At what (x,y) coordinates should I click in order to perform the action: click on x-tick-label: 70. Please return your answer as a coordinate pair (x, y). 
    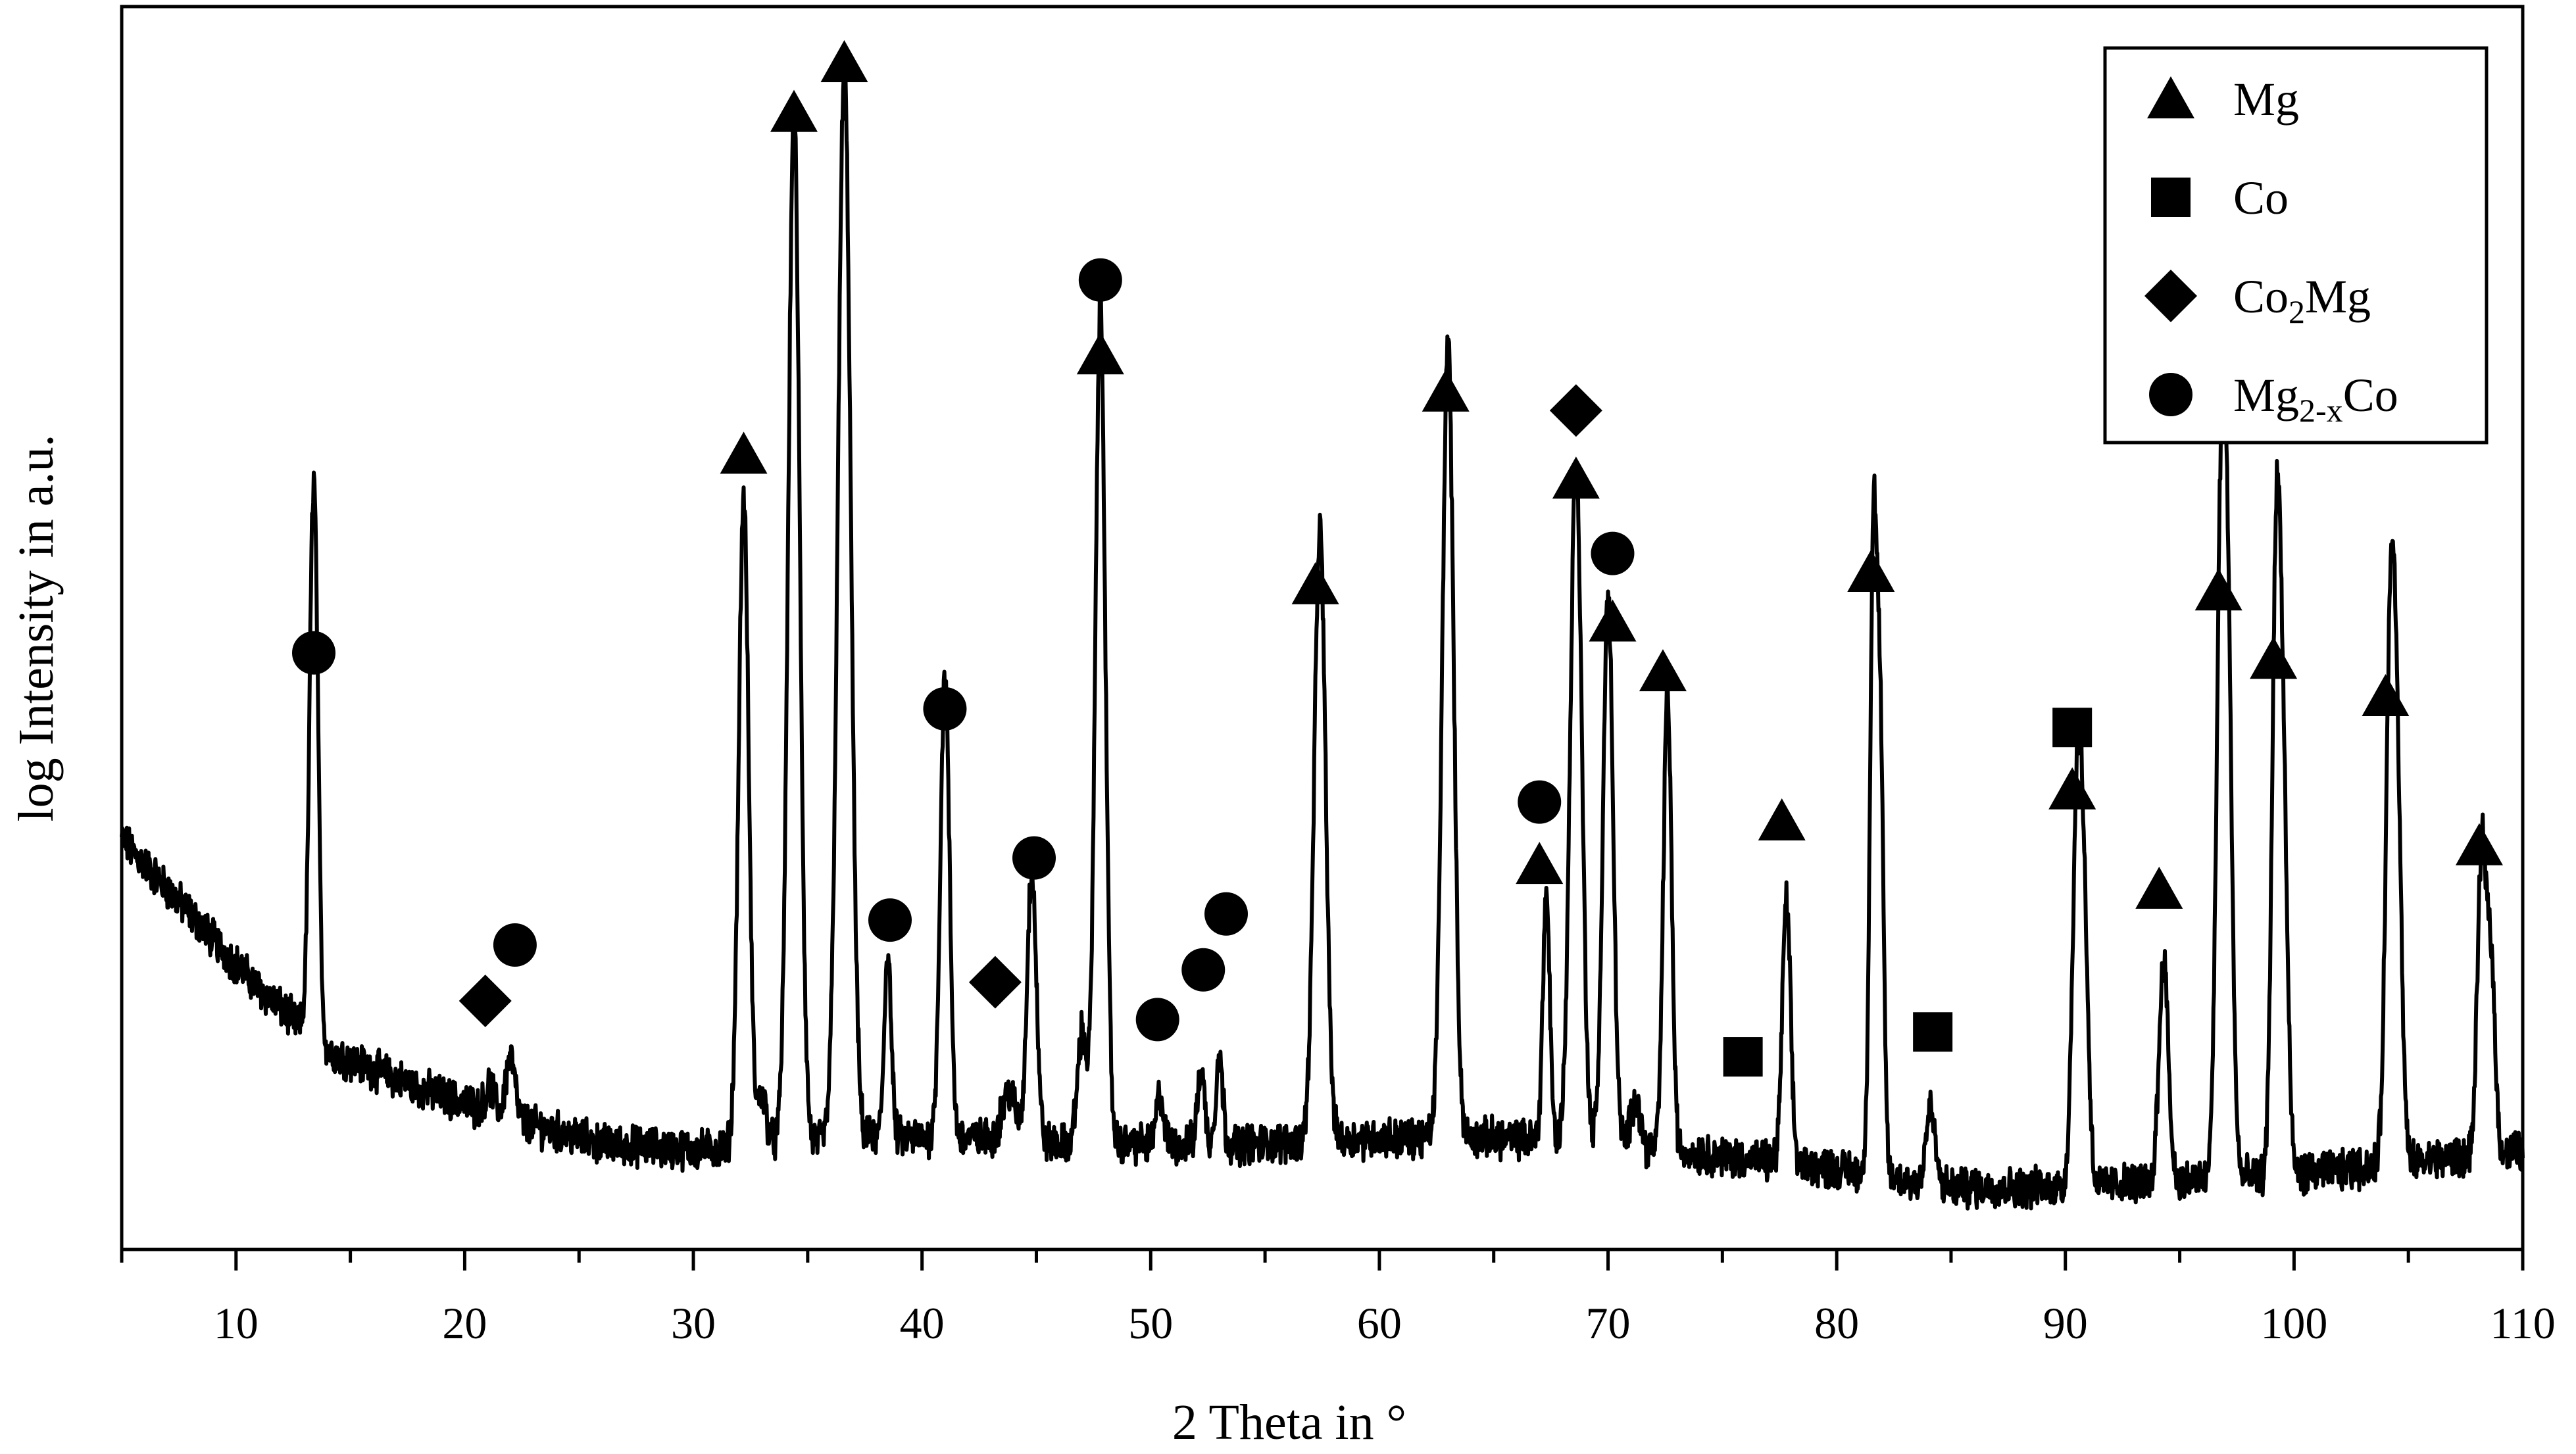
    Looking at the image, I should click on (1608, 1323).